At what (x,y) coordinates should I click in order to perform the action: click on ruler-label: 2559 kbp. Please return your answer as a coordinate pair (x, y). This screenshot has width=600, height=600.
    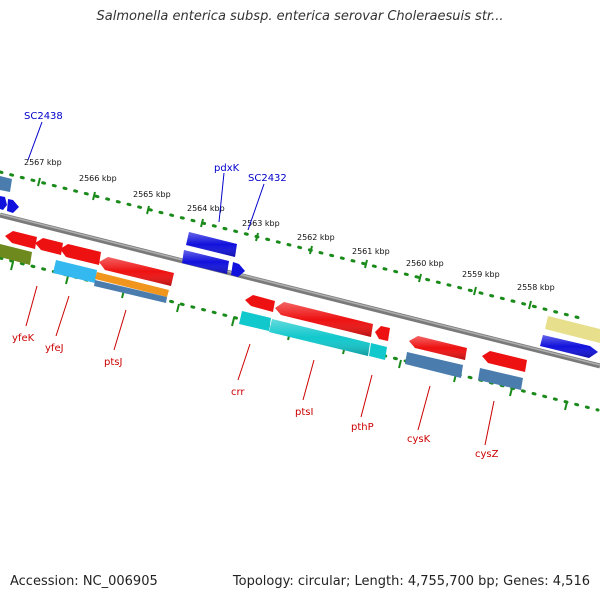
    Looking at the image, I should click on (481, 274).